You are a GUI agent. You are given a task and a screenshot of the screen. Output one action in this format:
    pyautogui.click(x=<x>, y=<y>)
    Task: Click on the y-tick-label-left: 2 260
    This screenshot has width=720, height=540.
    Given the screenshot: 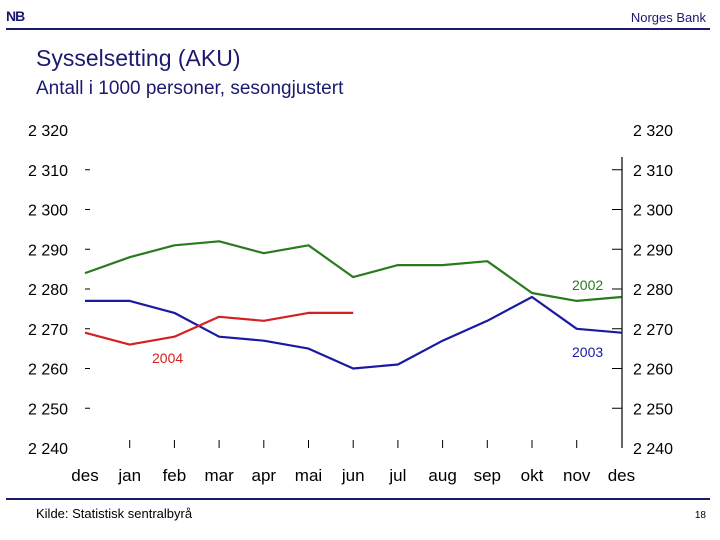 What is the action you would take?
    pyautogui.click(x=48, y=370)
    